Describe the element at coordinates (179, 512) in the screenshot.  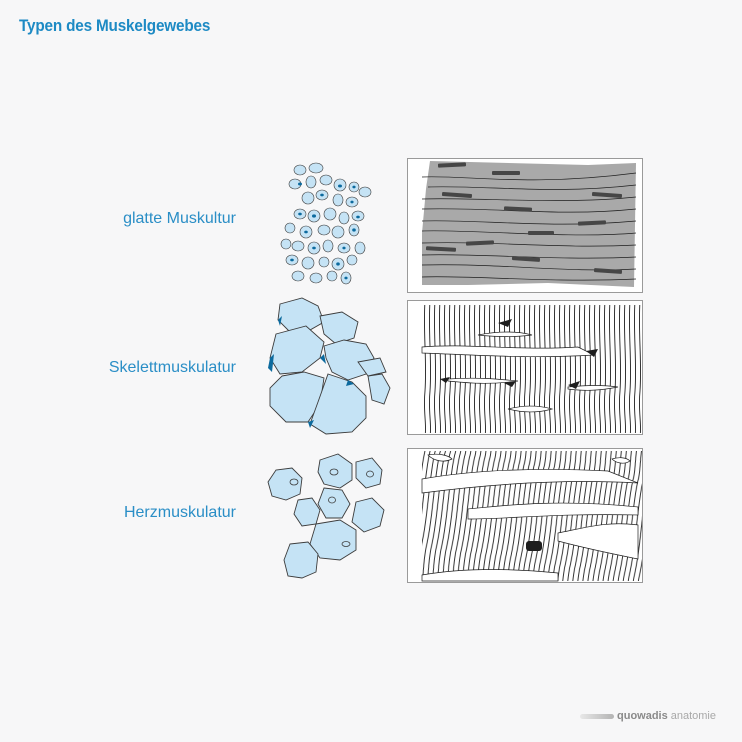
I see `label-cardiac-muscle: Herzmuskulatur` at that location.